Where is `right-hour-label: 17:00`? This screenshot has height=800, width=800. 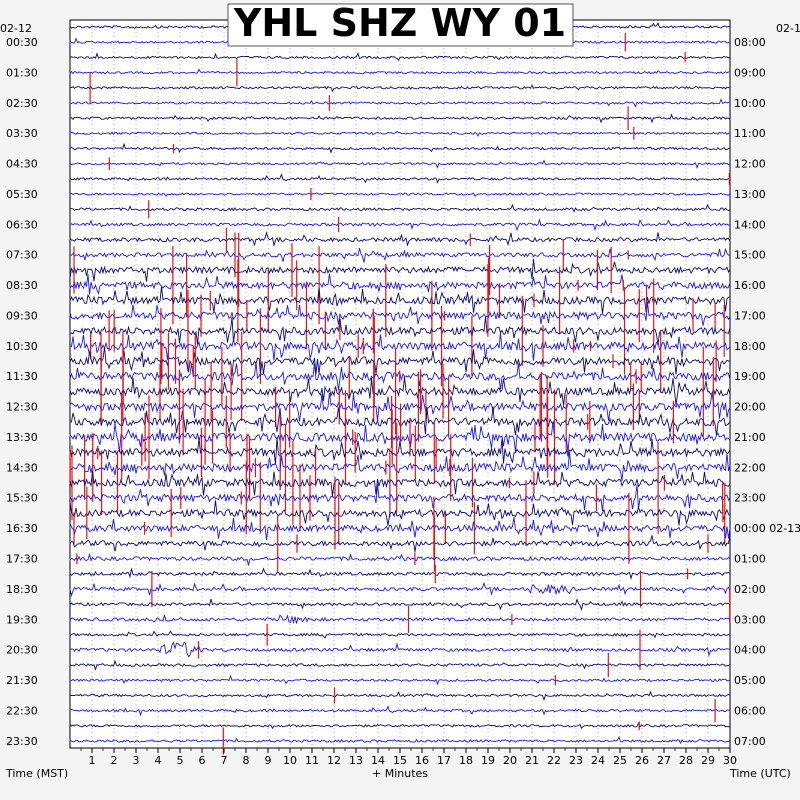
right-hour-label: 17:00 is located at coordinates (750, 315).